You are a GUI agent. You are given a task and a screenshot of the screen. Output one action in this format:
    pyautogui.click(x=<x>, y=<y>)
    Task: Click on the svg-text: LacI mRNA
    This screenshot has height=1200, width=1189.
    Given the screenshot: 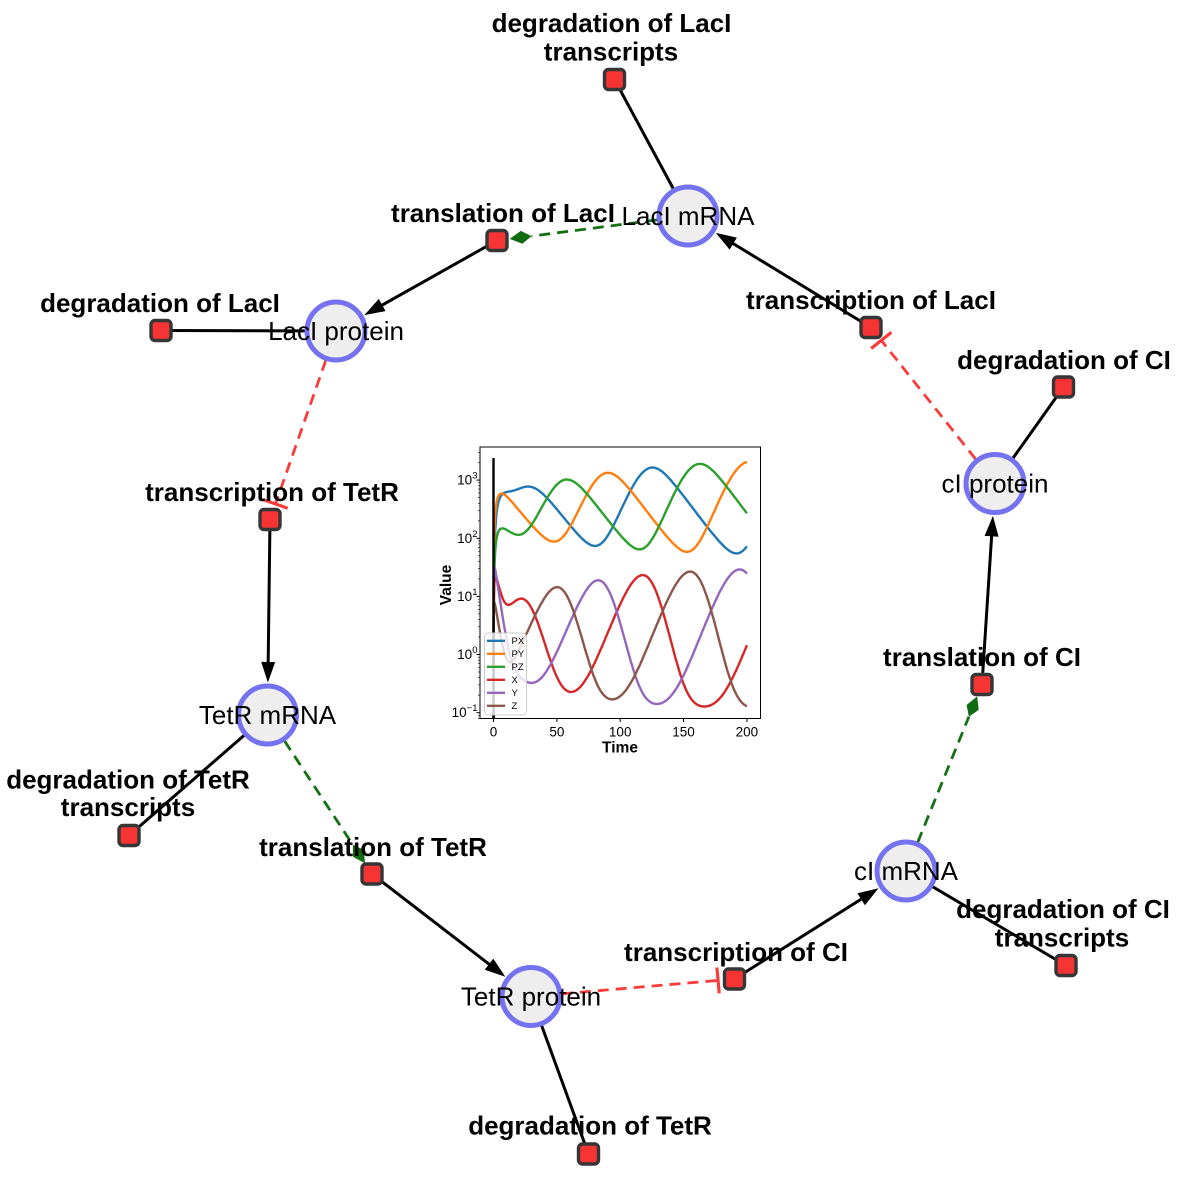 What is the action you would take?
    pyautogui.click(x=689, y=216)
    